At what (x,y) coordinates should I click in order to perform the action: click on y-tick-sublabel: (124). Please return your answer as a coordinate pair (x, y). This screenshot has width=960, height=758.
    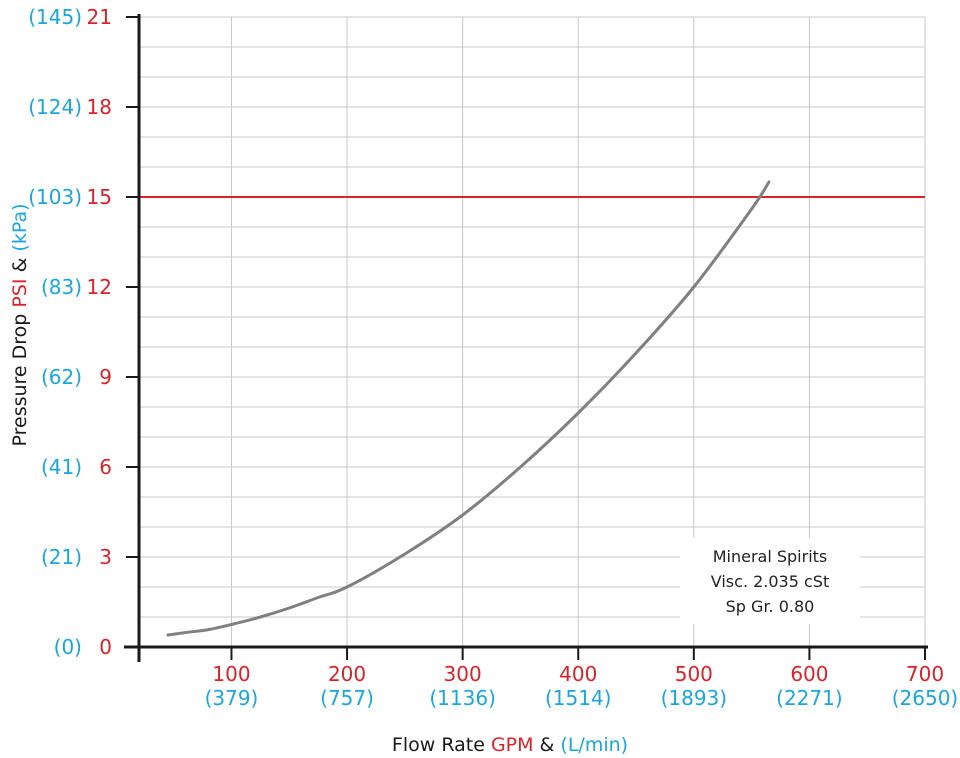
    Looking at the image, I should click on (55, 107).